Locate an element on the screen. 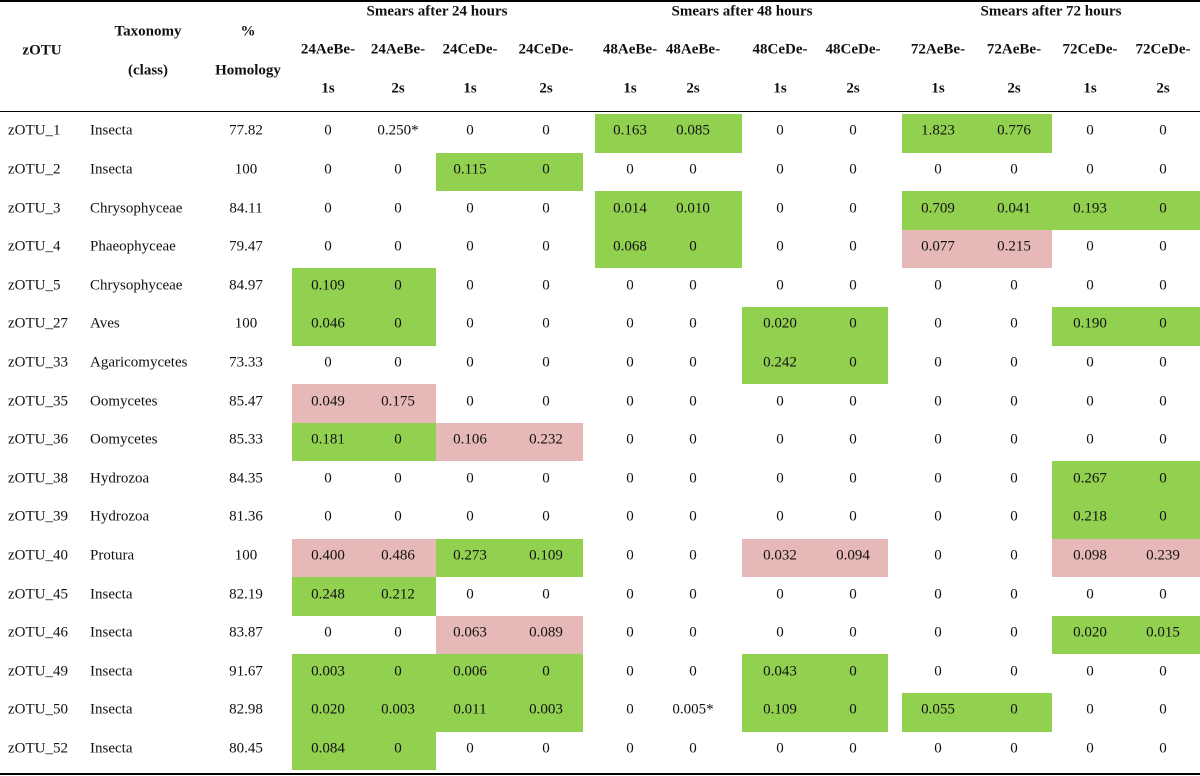 This screenshot has height=776, width=1200. row-taxonomy: Hydrozoa is located at coordinates (120, 516).